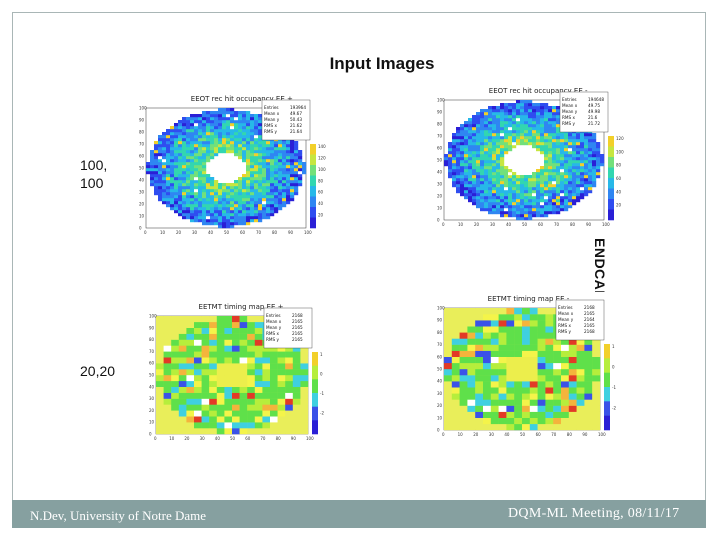 The height and width of the screenshot is (540, 720). What do you see at coordinates (440, 320) in the screenshot?
I see `y-tick-label: 90` at bounding box center [440, 320].